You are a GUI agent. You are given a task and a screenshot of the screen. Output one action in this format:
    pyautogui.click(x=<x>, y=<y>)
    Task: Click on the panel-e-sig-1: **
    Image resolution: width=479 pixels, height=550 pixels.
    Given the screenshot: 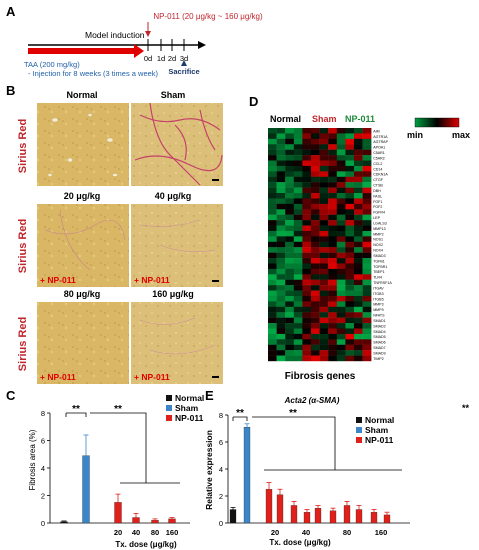 What is the action you would take?
    pyautogui.click(x=240, y=413)
    